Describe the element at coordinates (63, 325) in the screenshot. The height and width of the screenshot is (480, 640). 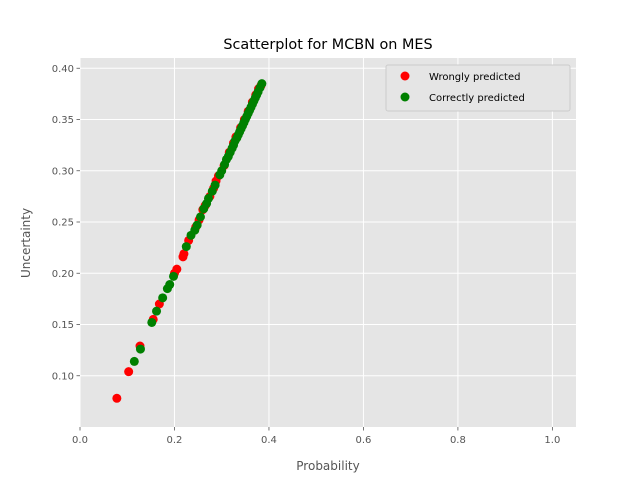
I see `y-tick-label-1: 0.15` at that location.